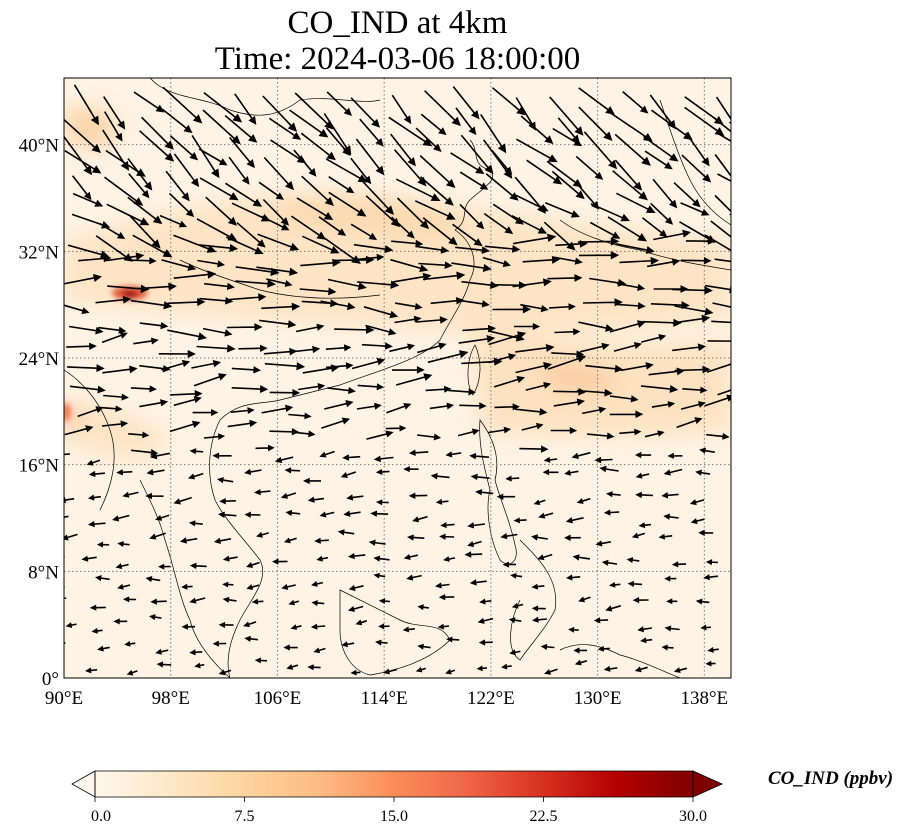 This screenshot has width=915, height=836. I want to click on lon-tick-labels: 90°E 98°E 106°E 114°E 122°E 130°E 138°E, so click(386, 698).